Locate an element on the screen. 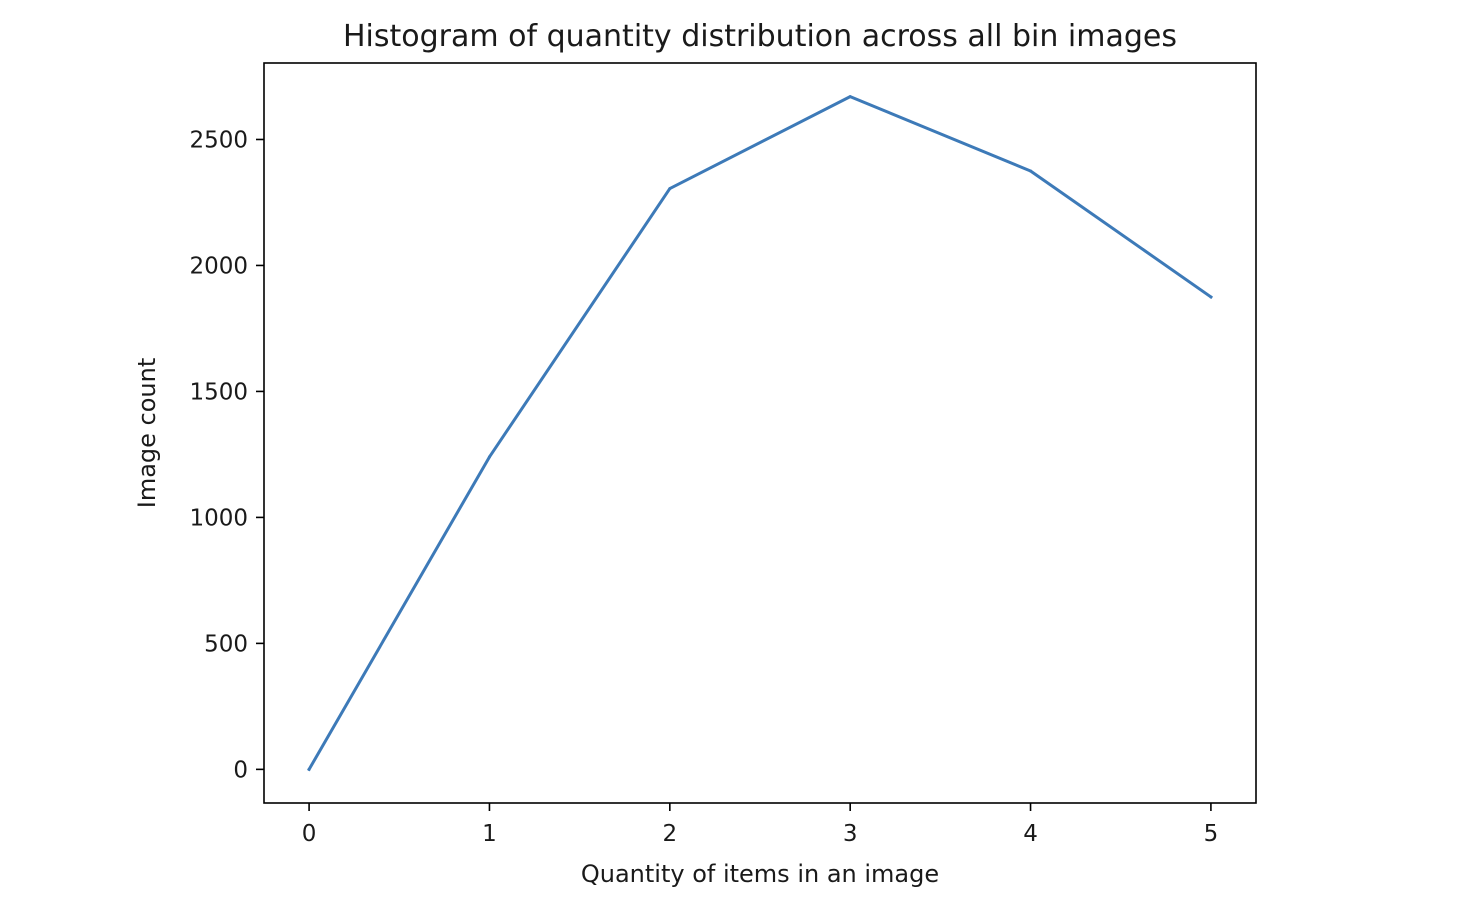 This screenshot has height=924, width=1484. y-tick-label: 1000 is located at coordinates (218, 518).